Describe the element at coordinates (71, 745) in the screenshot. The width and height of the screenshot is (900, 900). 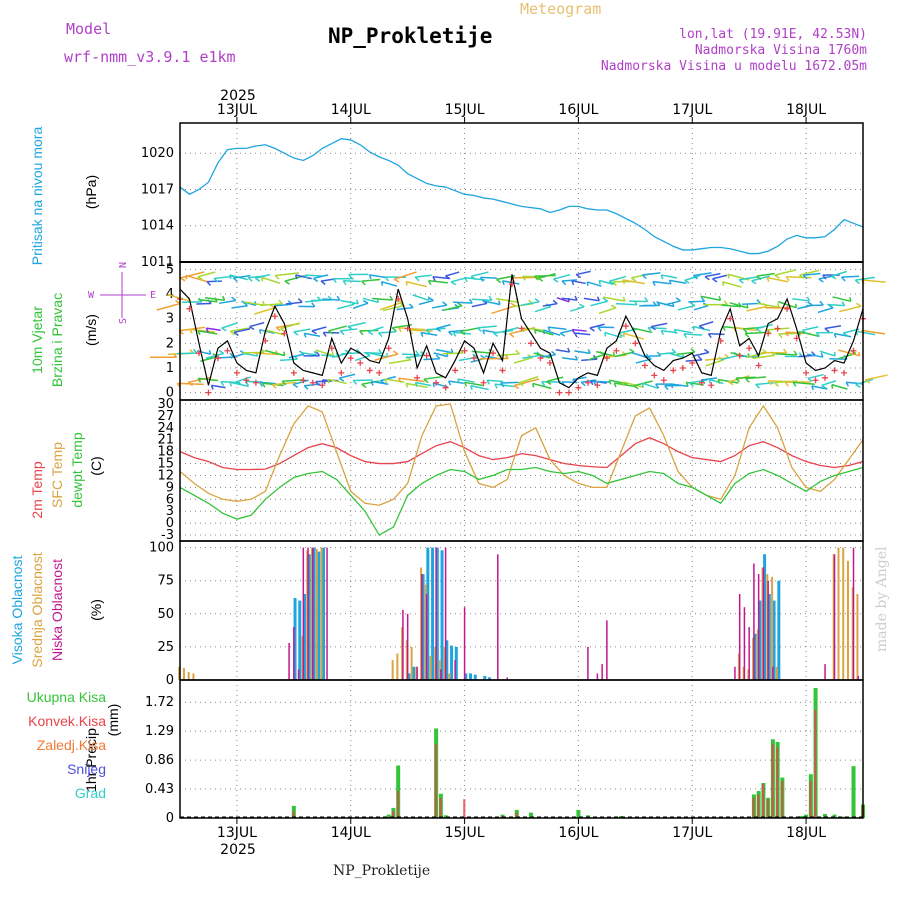
I see `legend-zaledj: Zaledj.Kisa` at that location.